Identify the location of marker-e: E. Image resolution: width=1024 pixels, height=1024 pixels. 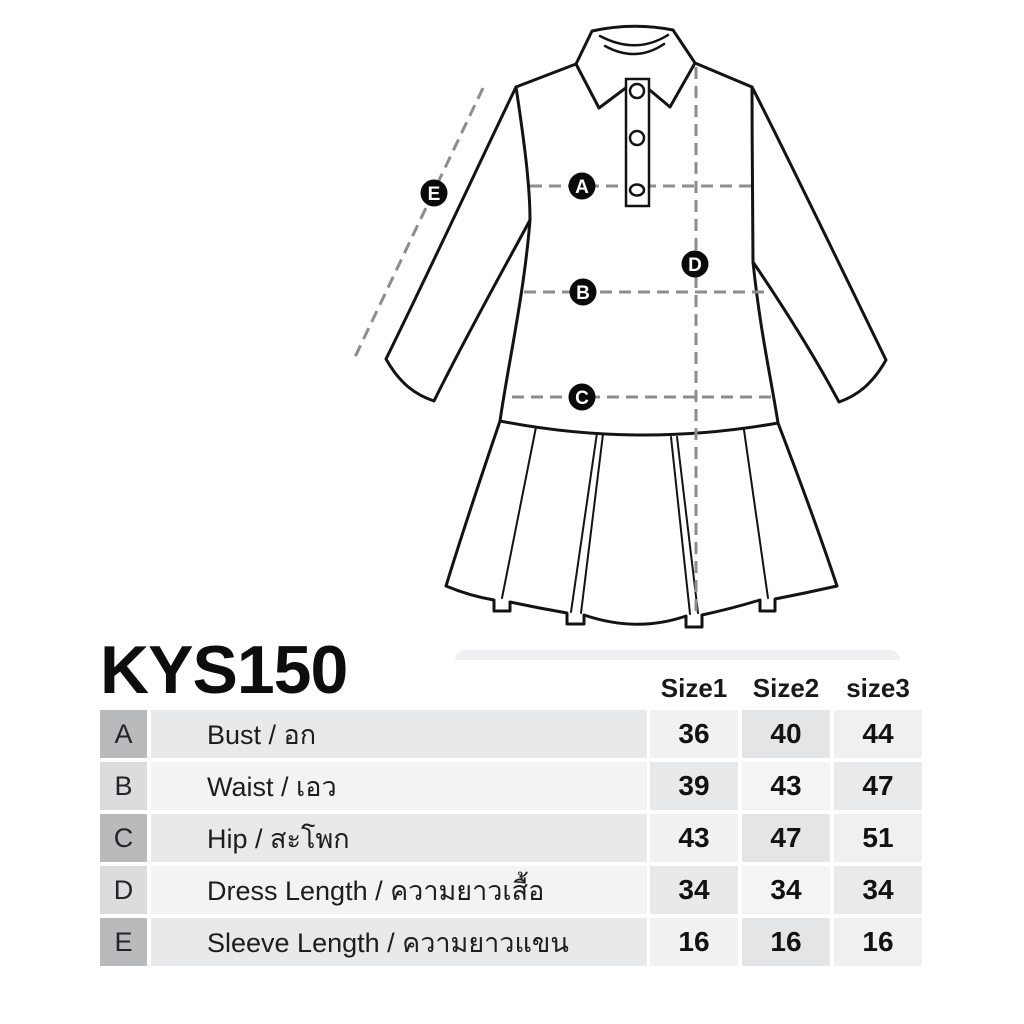
(434, 193).